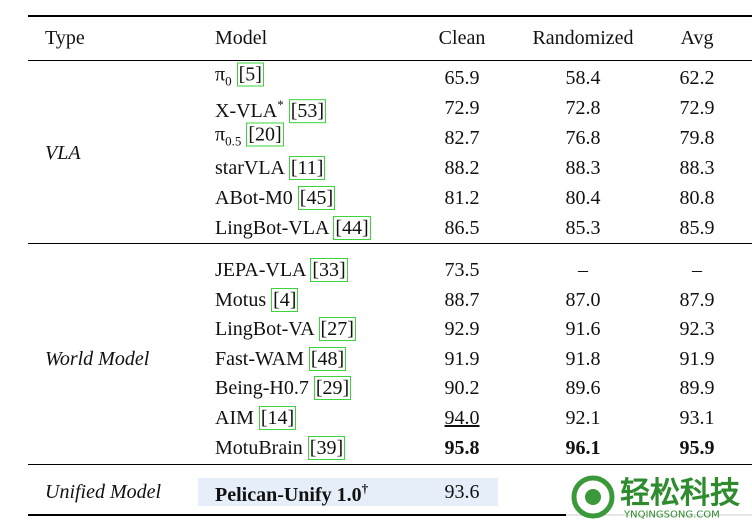 The width and height of the screenshot is (752, 525). Describe the element at coordinates (307, 168) in the screenshot. I see `citation: [11]` at that location.